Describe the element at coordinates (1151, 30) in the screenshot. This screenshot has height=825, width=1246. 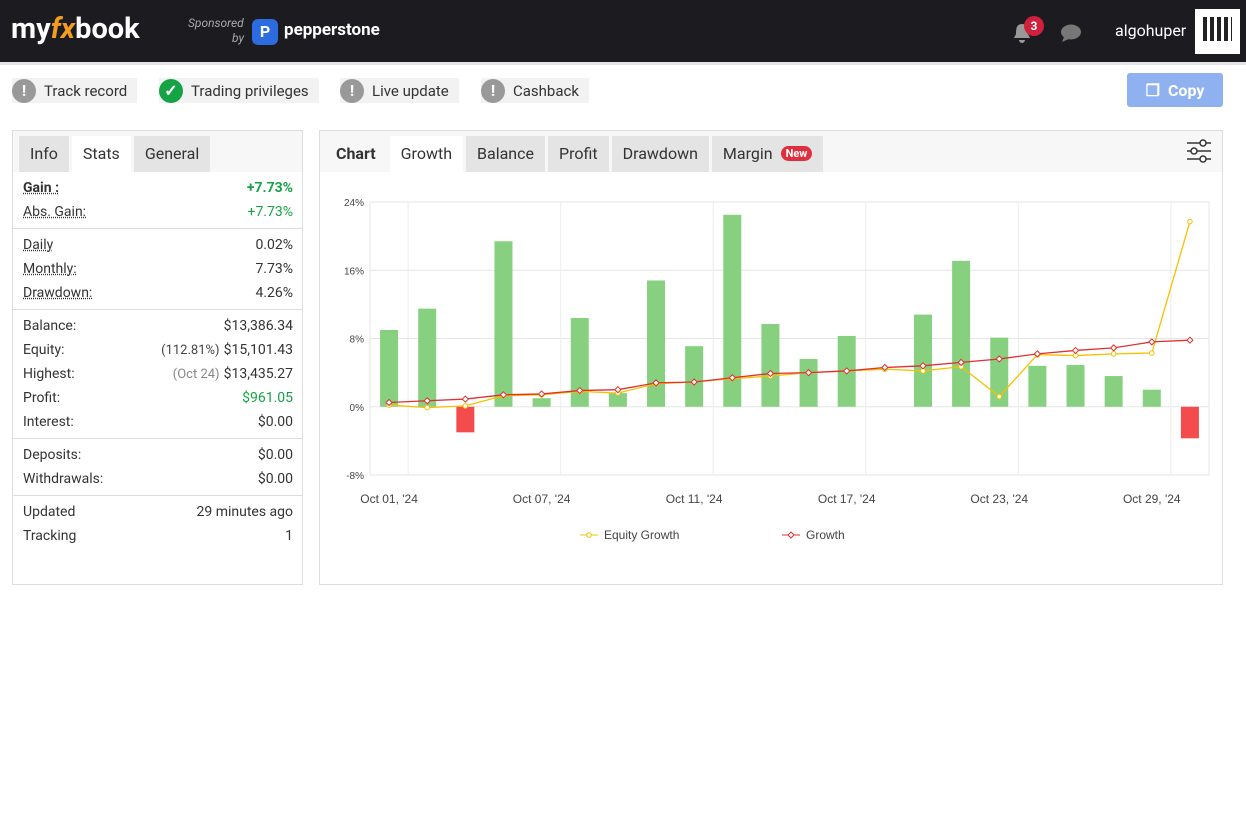
I see `username: algohuper` at that location.